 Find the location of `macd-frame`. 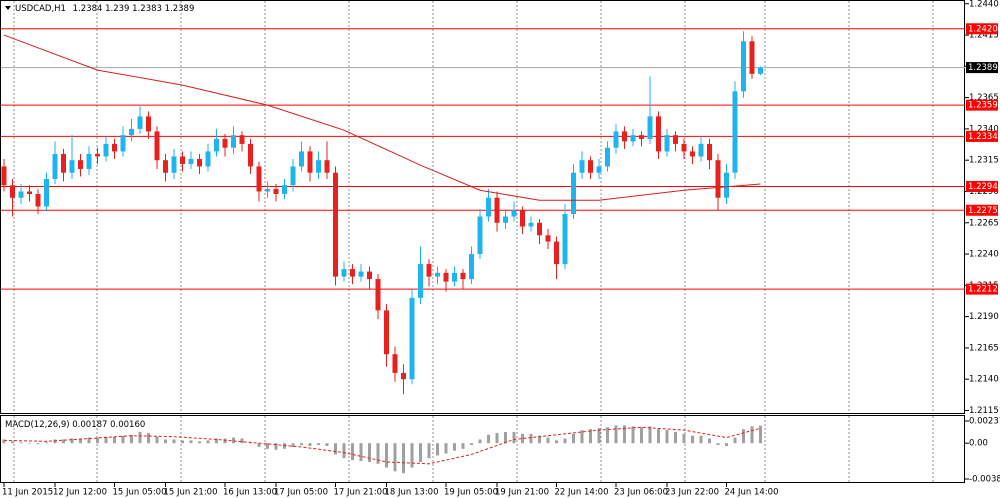

macd-frame is located at coordinates (482, 449).